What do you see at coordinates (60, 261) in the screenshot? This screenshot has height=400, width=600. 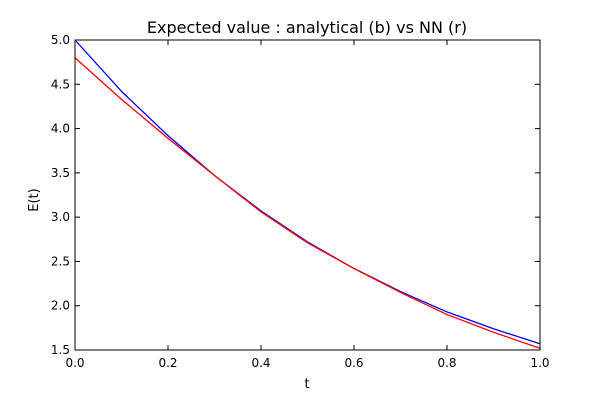 I see `y-tick-label: 2.5` at bounding box center [60, 261].